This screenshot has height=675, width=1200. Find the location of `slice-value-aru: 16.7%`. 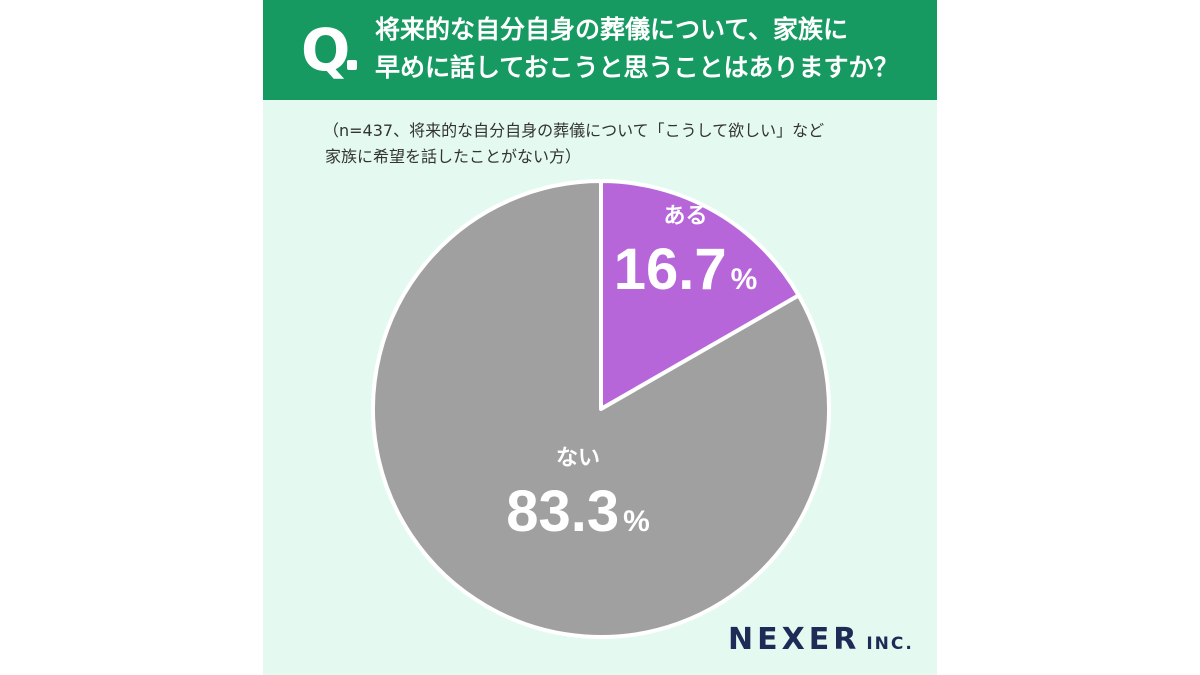

slice-value-aru: 16.7% is located at coordinates (686, 269).